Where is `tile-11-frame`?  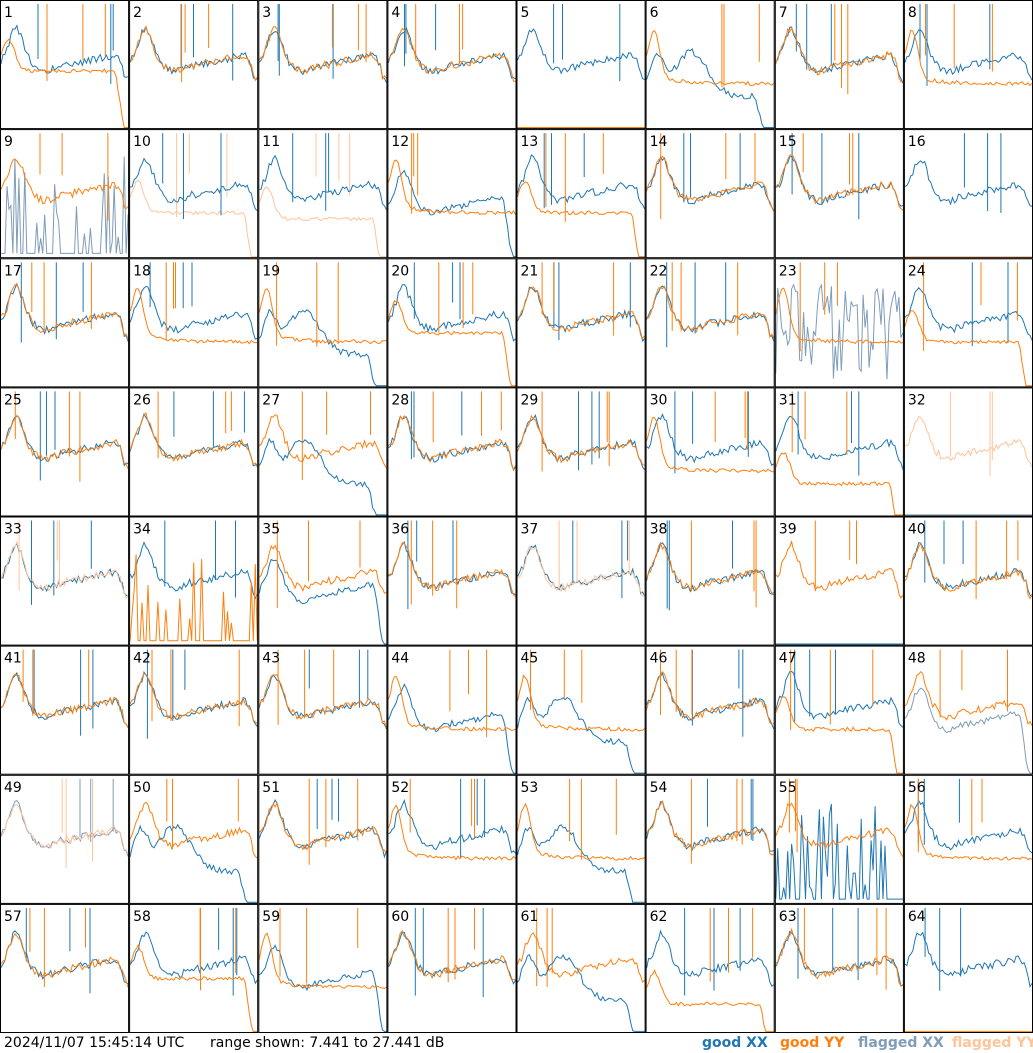 tile-11-frame is located at coordinates (323, 194).